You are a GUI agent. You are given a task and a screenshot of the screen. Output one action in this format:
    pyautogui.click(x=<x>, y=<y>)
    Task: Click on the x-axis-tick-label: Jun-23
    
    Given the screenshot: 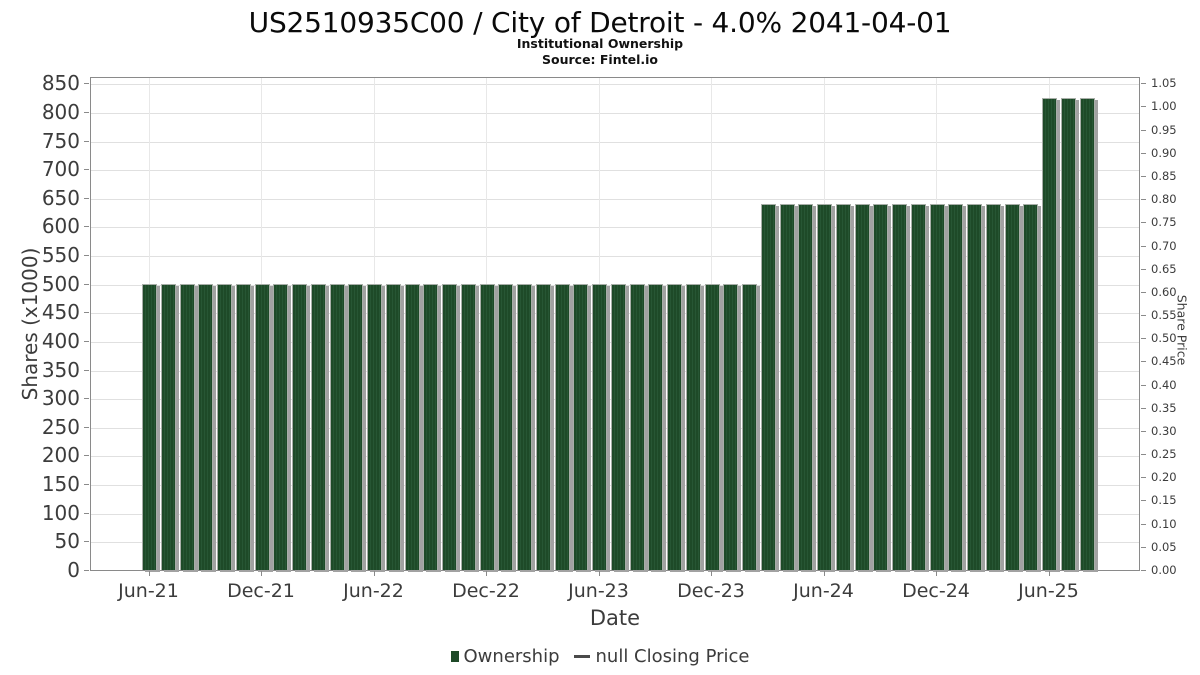 What is the action you would take?
    pyautogui.click(x=598, y=591)
    